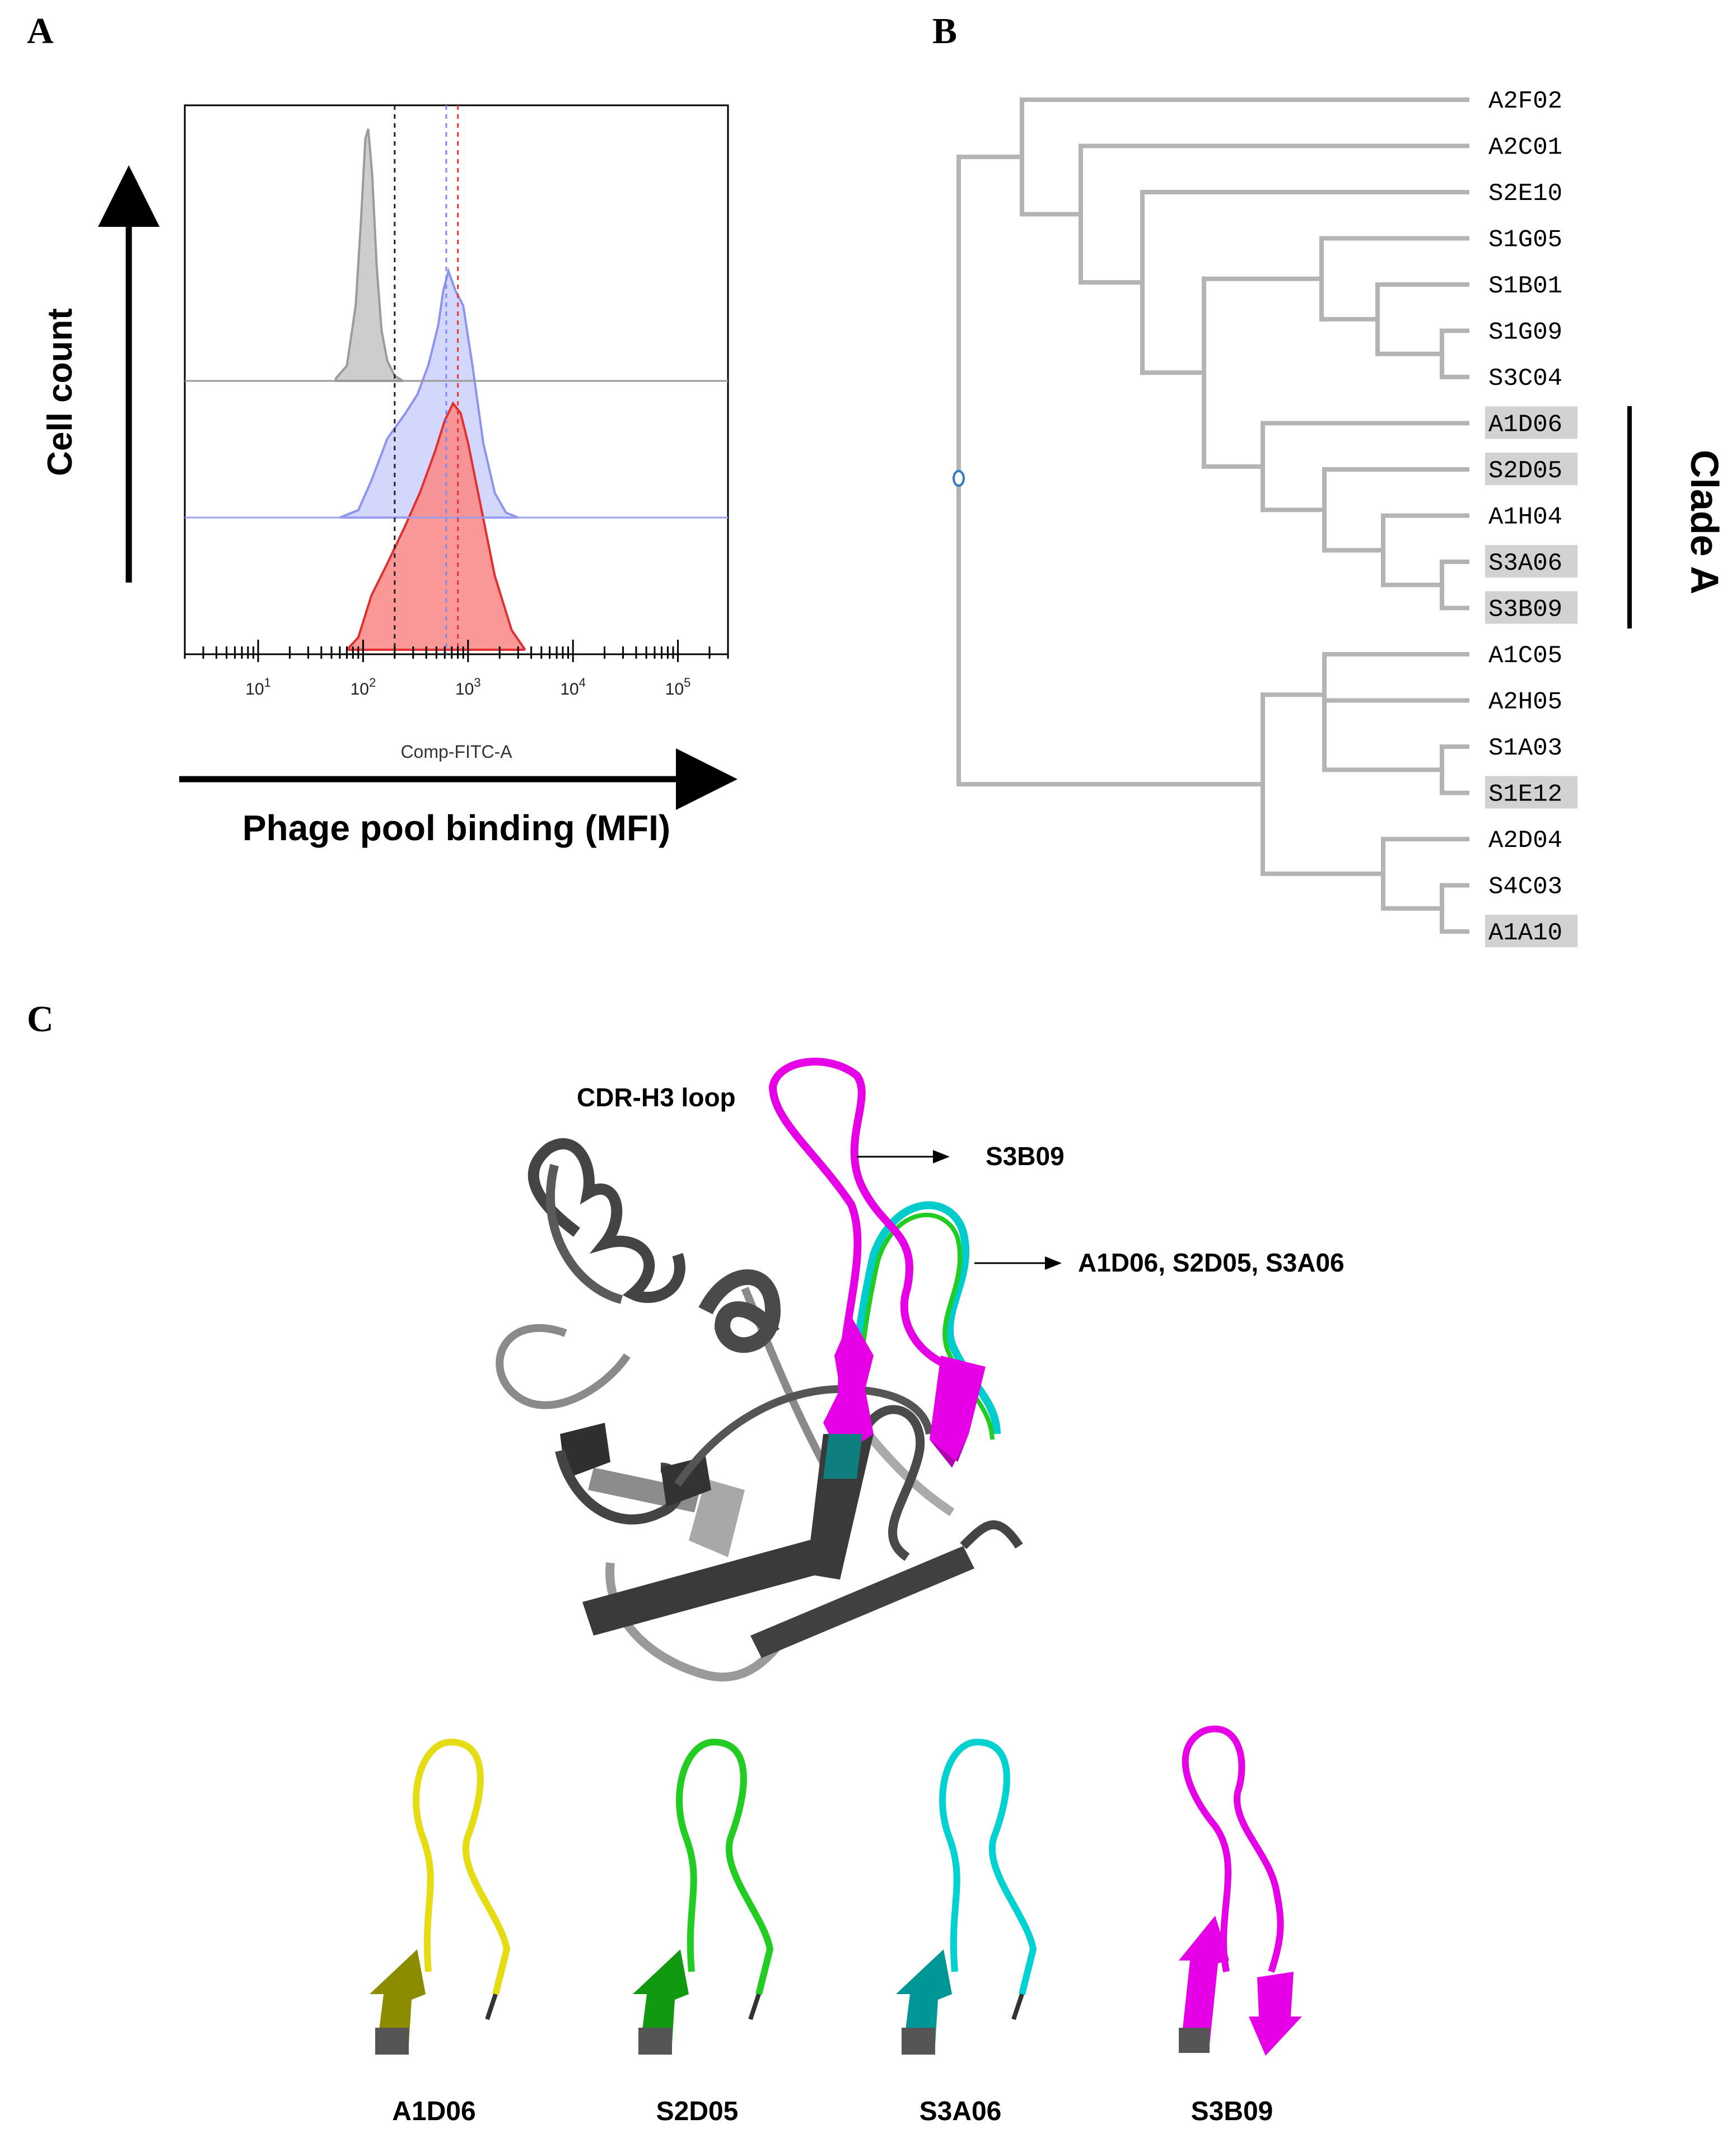  I want to click on loop-label: S3A06, so click(960, 2111).